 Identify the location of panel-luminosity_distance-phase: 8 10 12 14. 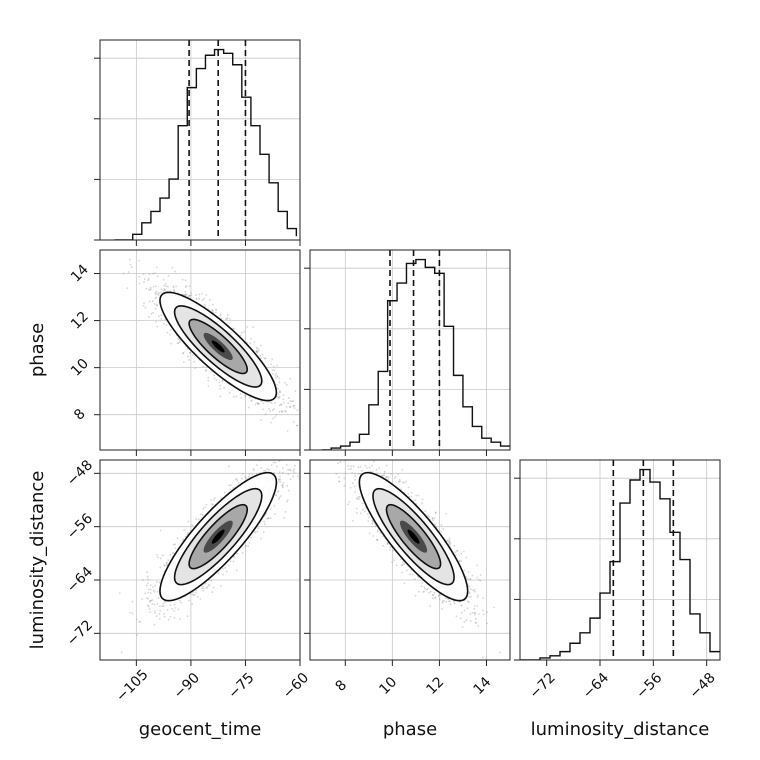
(407, 578).